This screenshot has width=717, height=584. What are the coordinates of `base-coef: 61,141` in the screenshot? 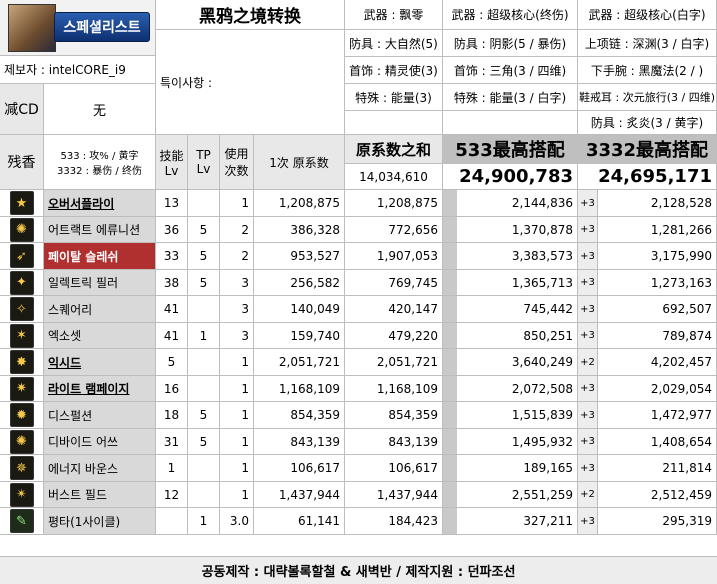 It's located at (319, 521).